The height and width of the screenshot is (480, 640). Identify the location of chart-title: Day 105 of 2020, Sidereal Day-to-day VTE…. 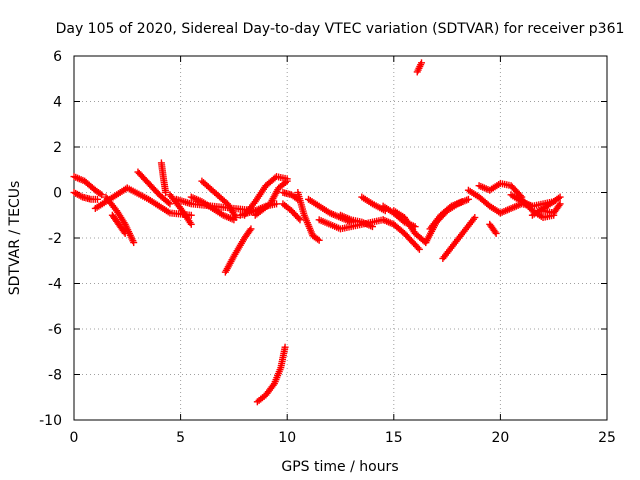
(340, 29).